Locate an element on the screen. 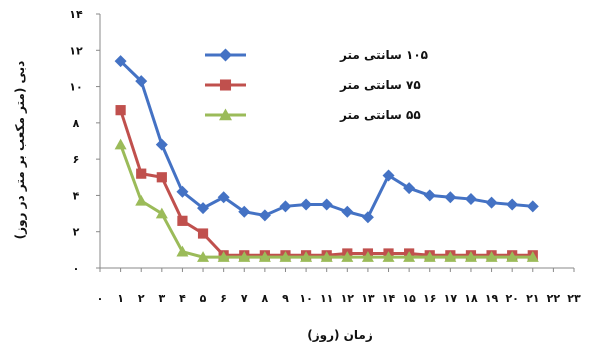 This screenshot has width=591, height=349. x-tick-label: ۲۱ is located at coordinates (532, 298).